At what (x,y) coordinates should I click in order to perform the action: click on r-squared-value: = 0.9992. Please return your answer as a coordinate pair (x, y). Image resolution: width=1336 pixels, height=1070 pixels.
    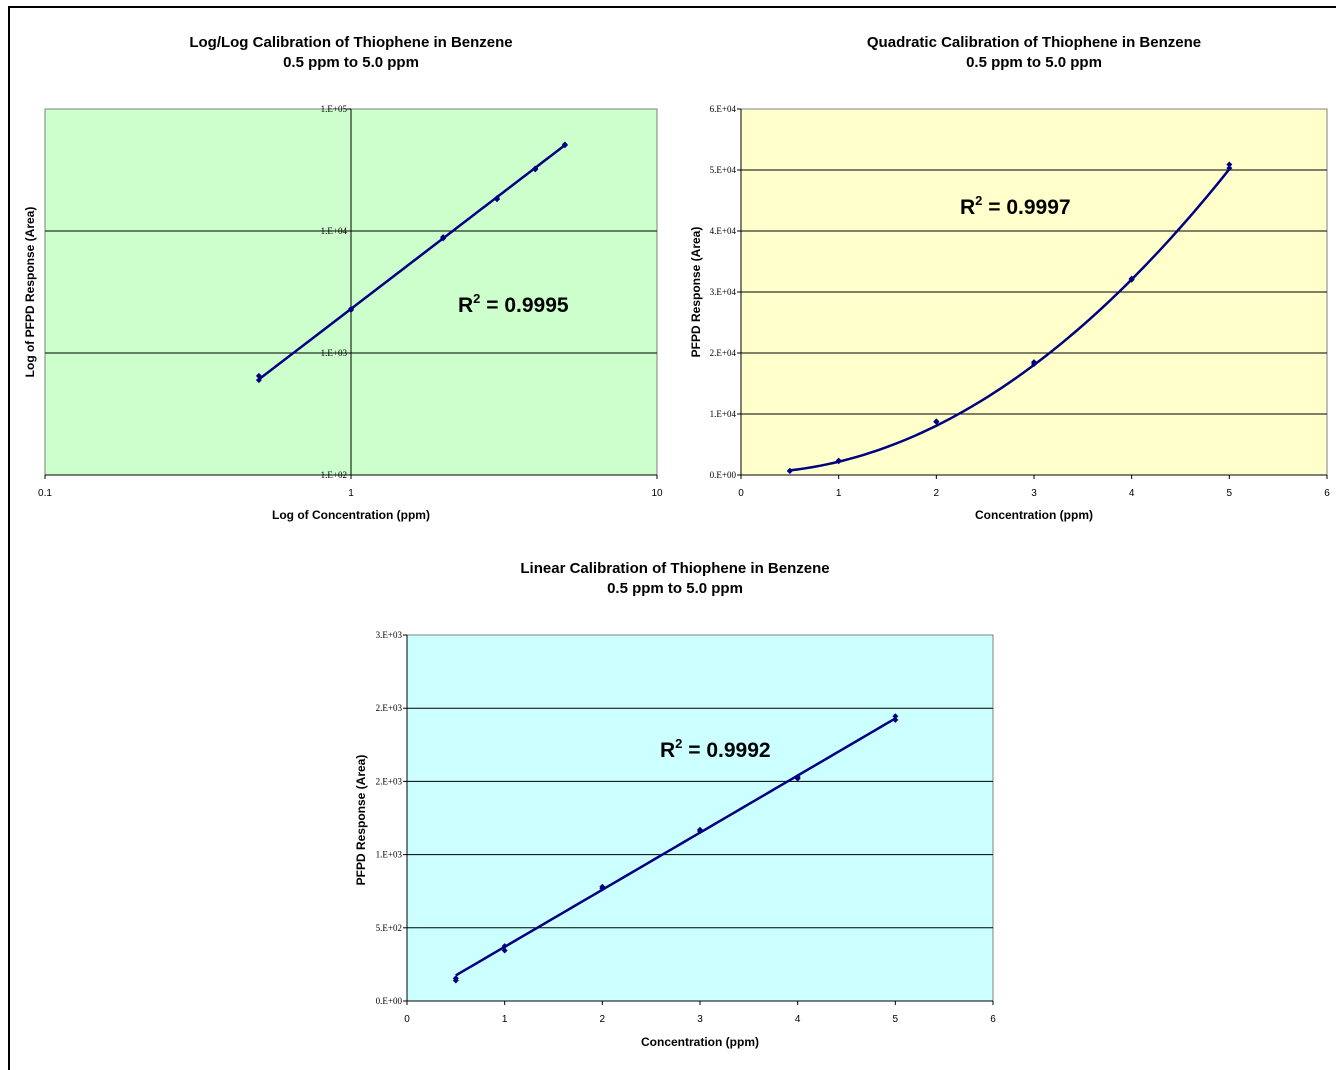
    Looking at the image, I should click on (726, 750).